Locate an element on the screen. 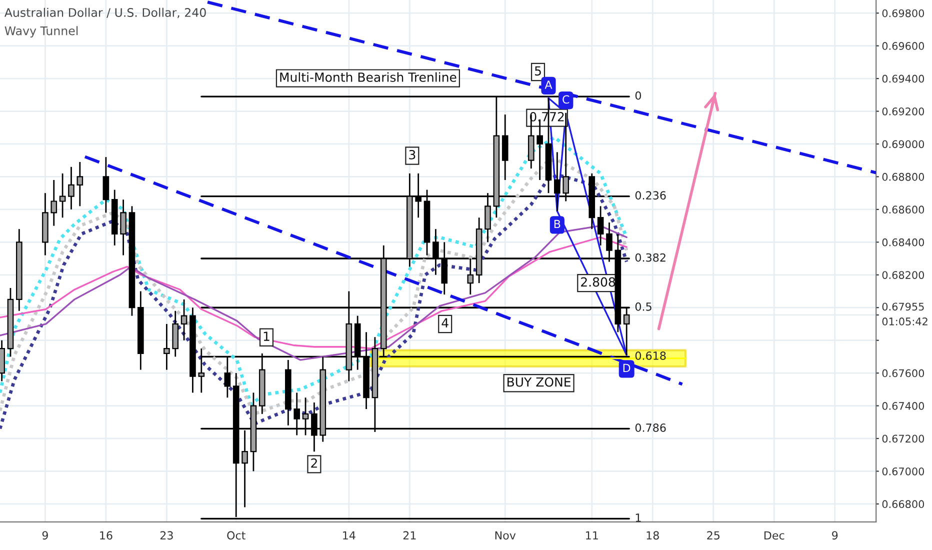  y-tick-label: 0.68800 is located at coordinates (903, 176).